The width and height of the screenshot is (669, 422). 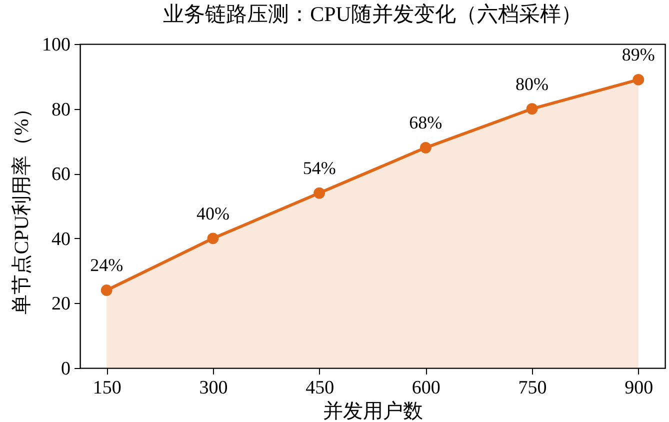 I want to click on y-tick-label: 40, so click(x=61, y=239).